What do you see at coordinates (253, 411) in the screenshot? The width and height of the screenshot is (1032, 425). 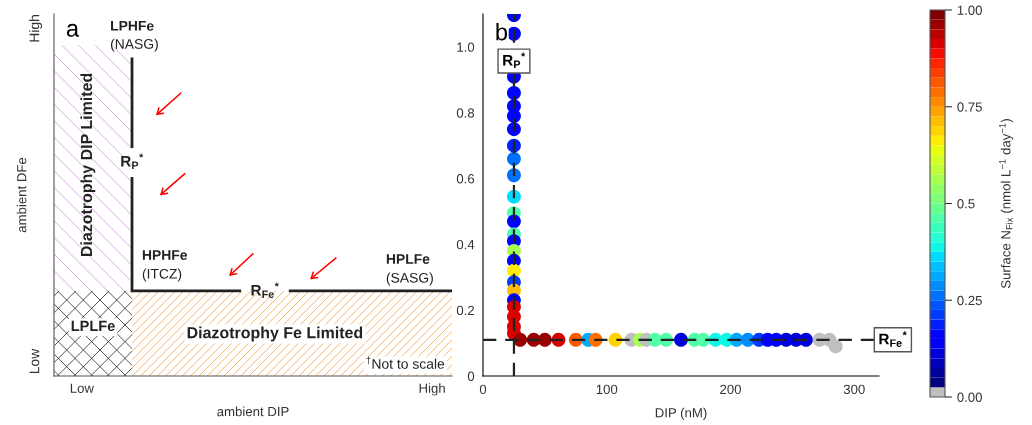 I see `text: ambient DIP` at bounding box center [253, 411].